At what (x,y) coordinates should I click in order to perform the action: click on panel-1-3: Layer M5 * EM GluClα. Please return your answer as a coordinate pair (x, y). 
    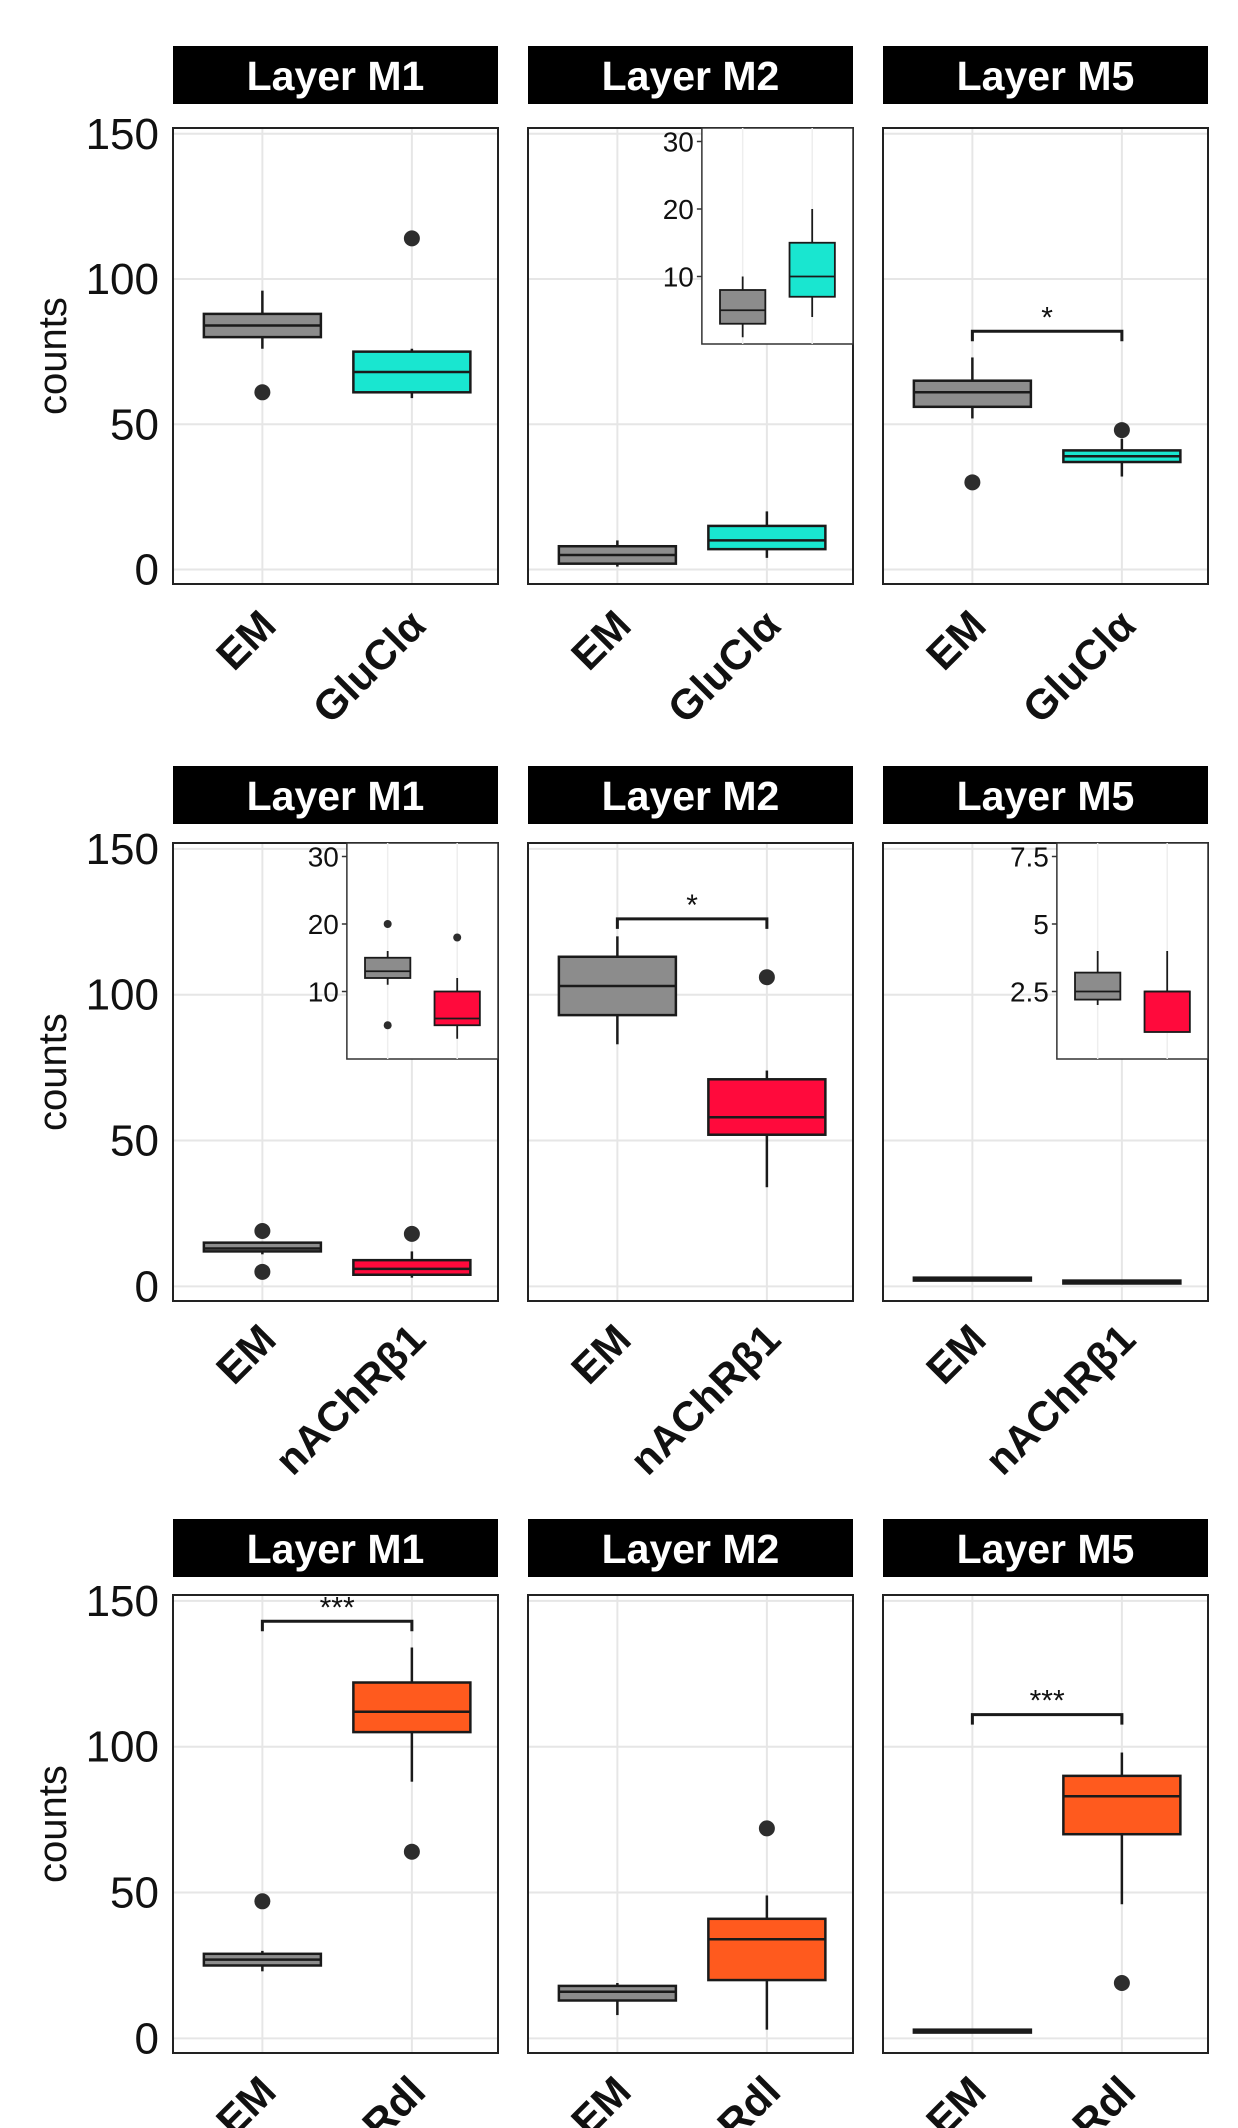
    Looking at the image, I should click on (1045, 389).